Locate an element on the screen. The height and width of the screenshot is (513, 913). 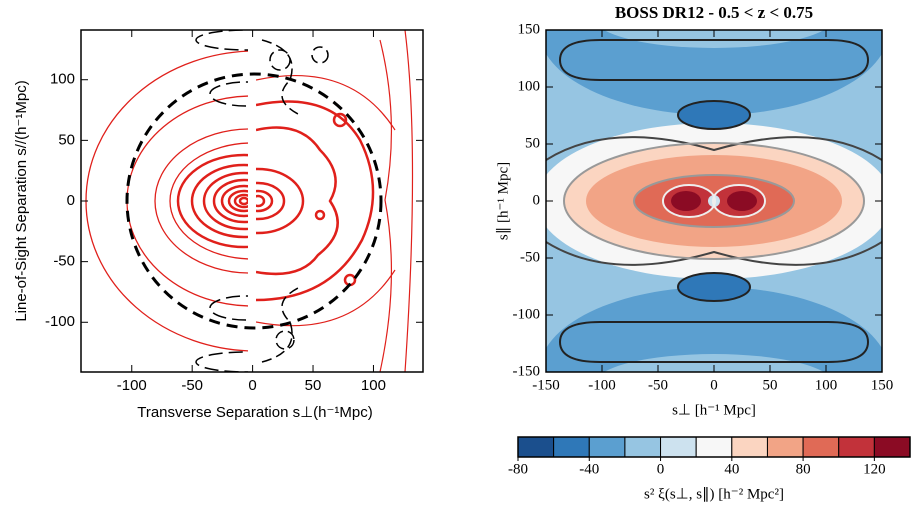
x-axis-label: s⊥ [h⁻¹ Mpc] is located at coordinates (714, 410).